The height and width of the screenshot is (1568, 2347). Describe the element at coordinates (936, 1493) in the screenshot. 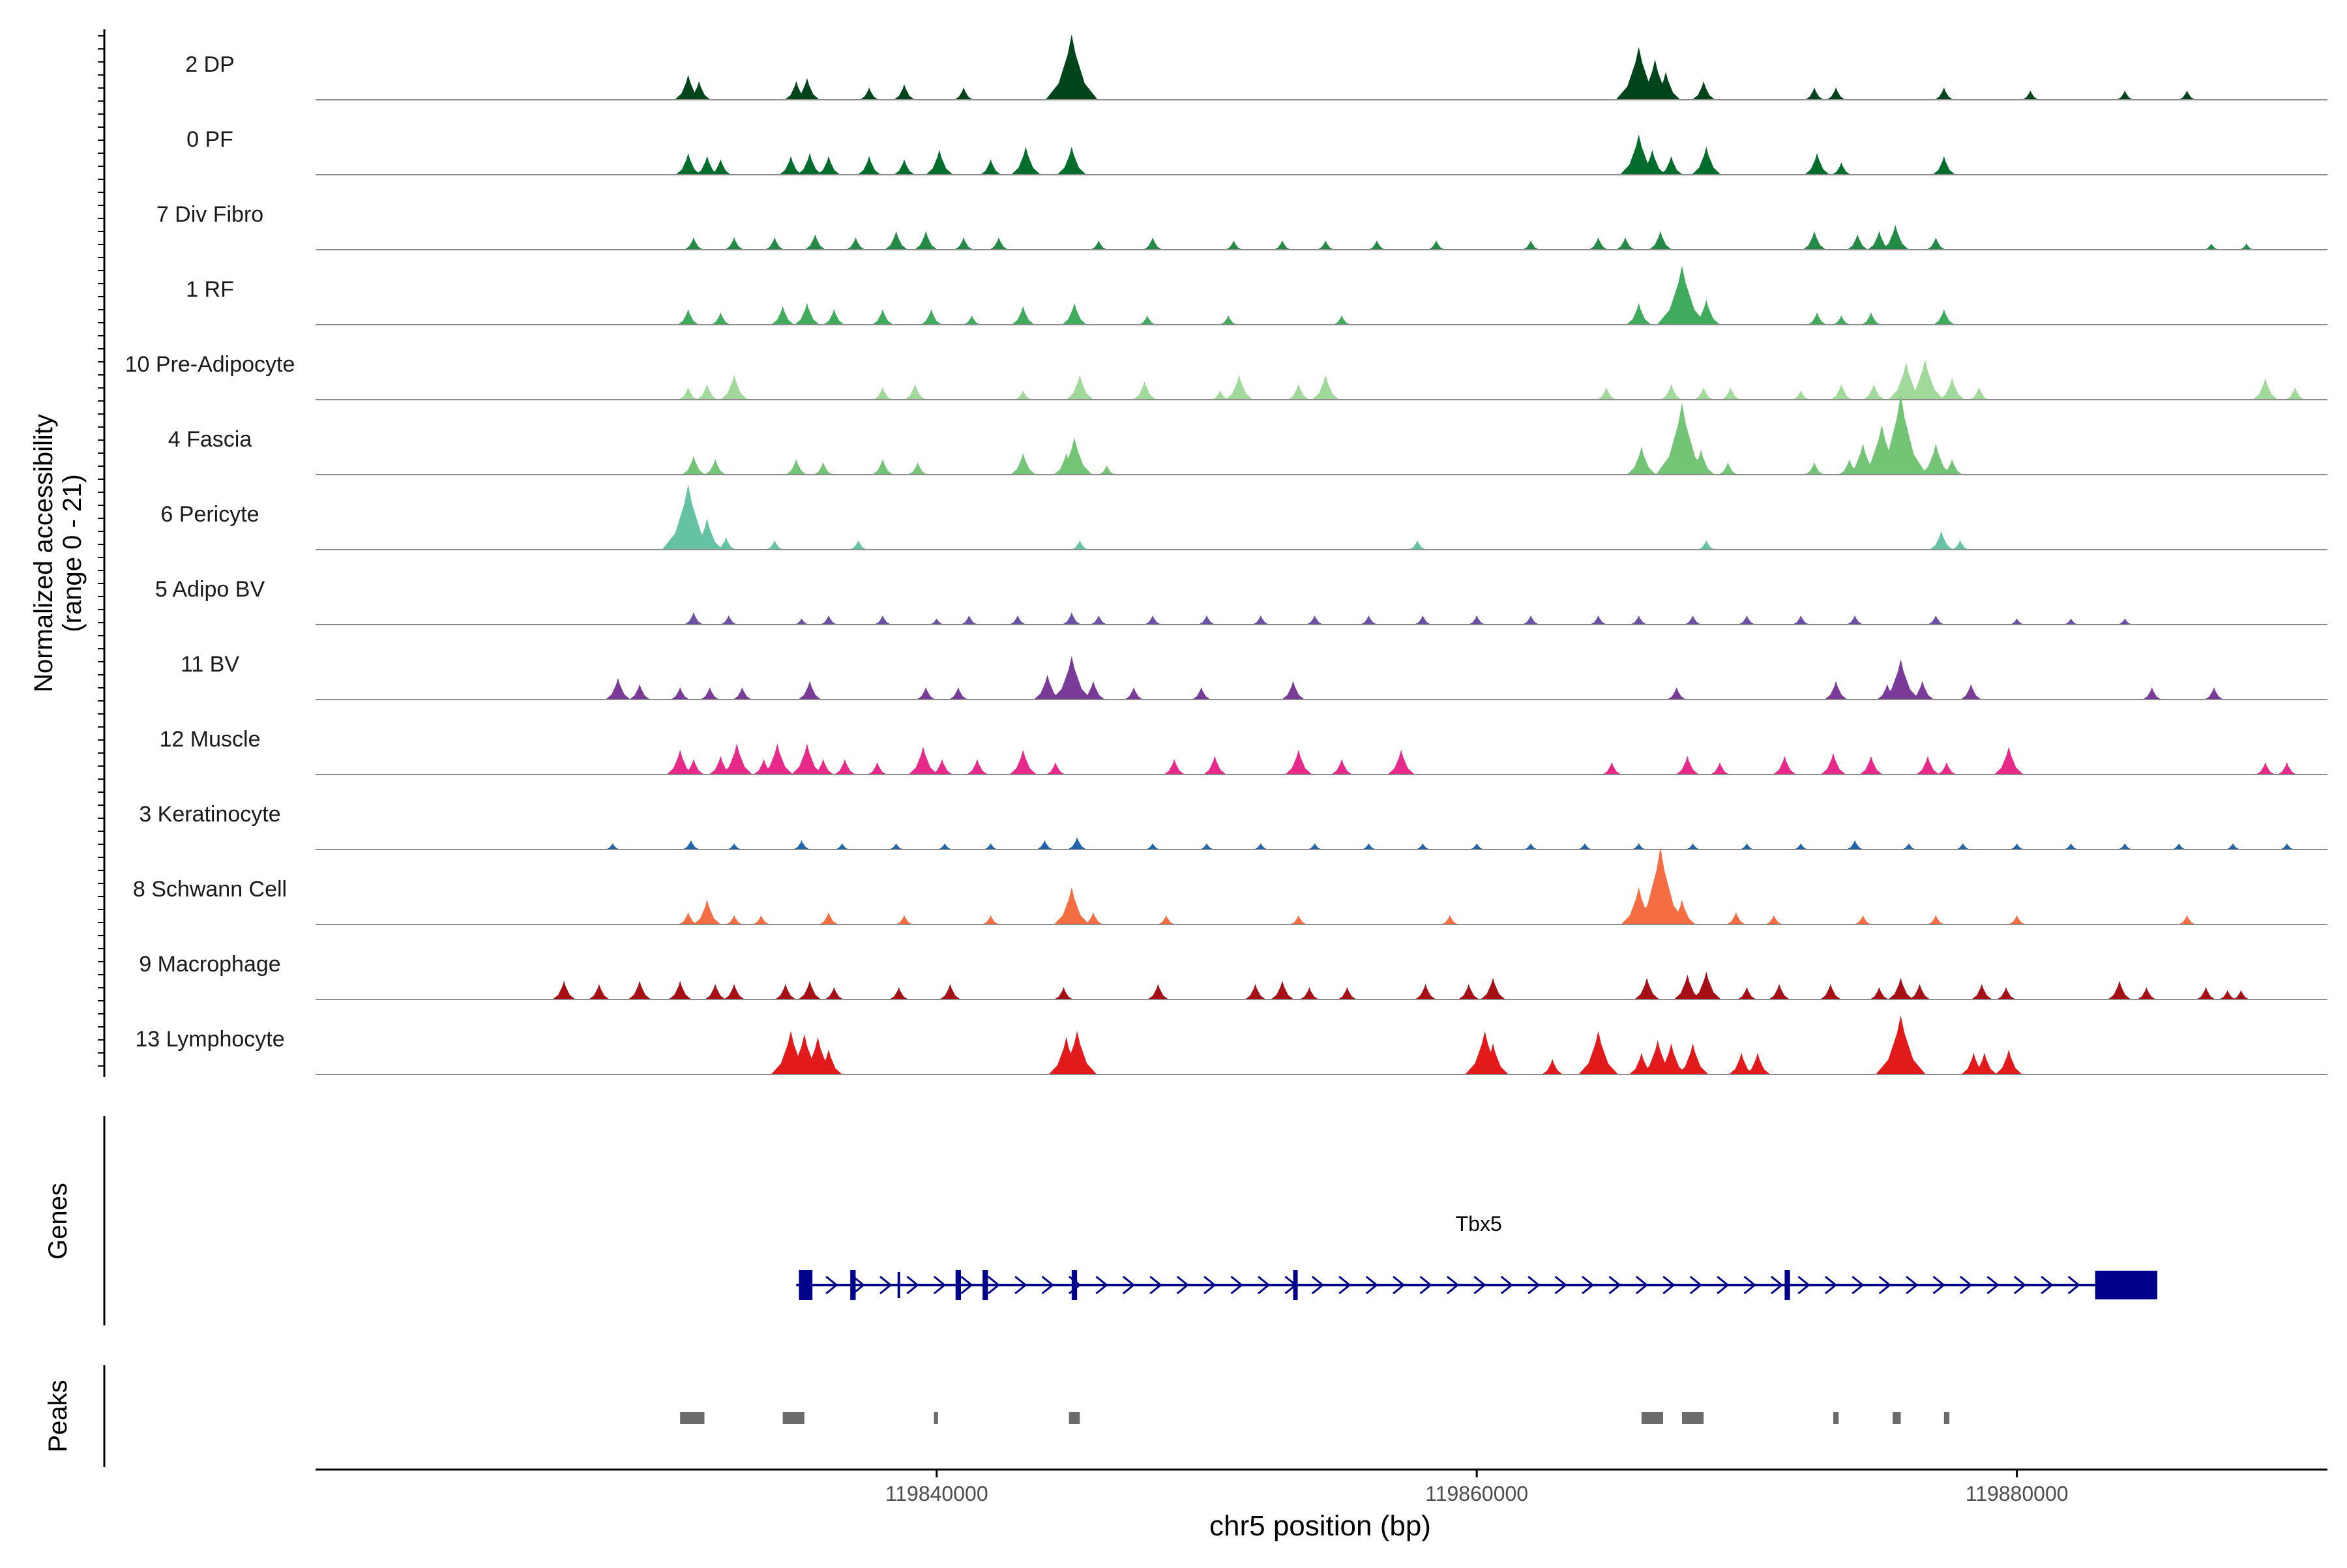

I see `x-tick-label: 119840000` at that location.